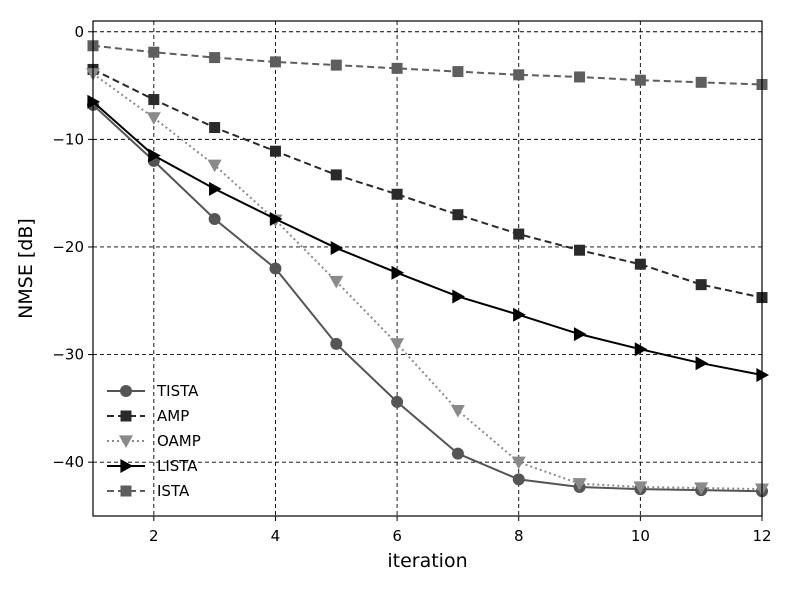  What do you see at coordinates (154, 536) in the screenshot?
I see `x-tick-label-2: 2` at bounding box center [154, 536].